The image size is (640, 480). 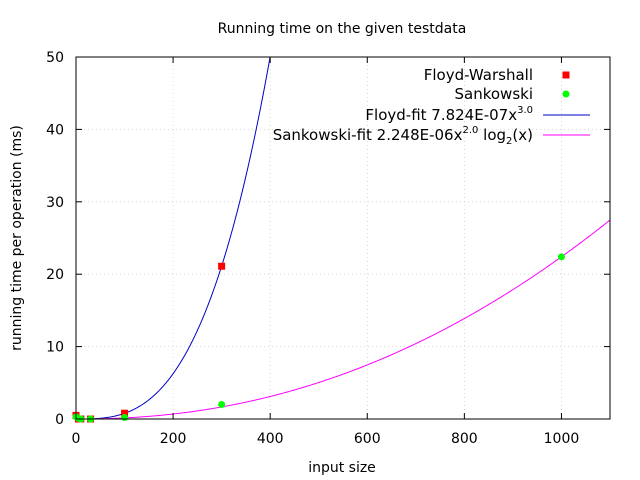 What do you see at coordinates (17, 238) in the screenshot?
I see `y-axis-title: running time per operation (ms)` at bounding box center [17, 238].